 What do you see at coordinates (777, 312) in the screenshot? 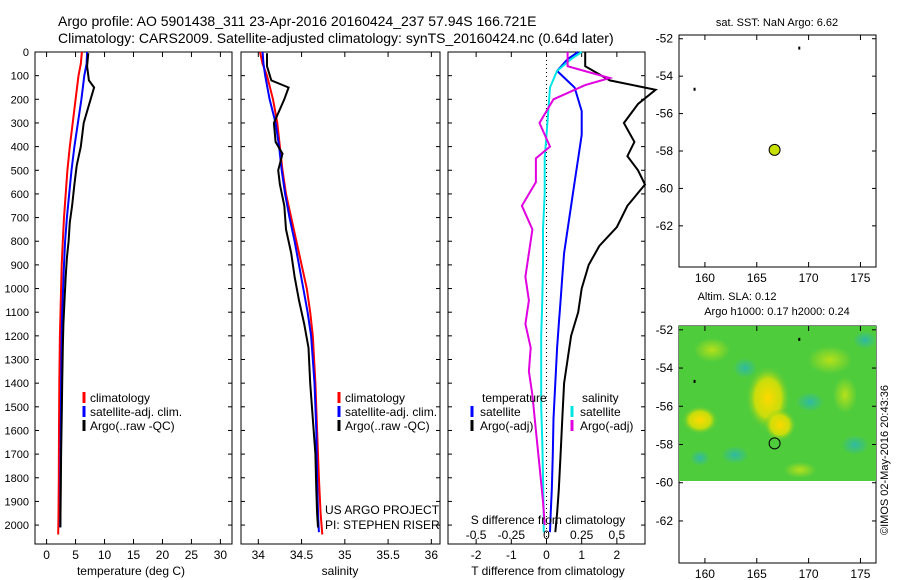
I see `sla-map-subtitle: Argo h1000: 0.17 h2000: 0.24` at bounding box center [777, 312].